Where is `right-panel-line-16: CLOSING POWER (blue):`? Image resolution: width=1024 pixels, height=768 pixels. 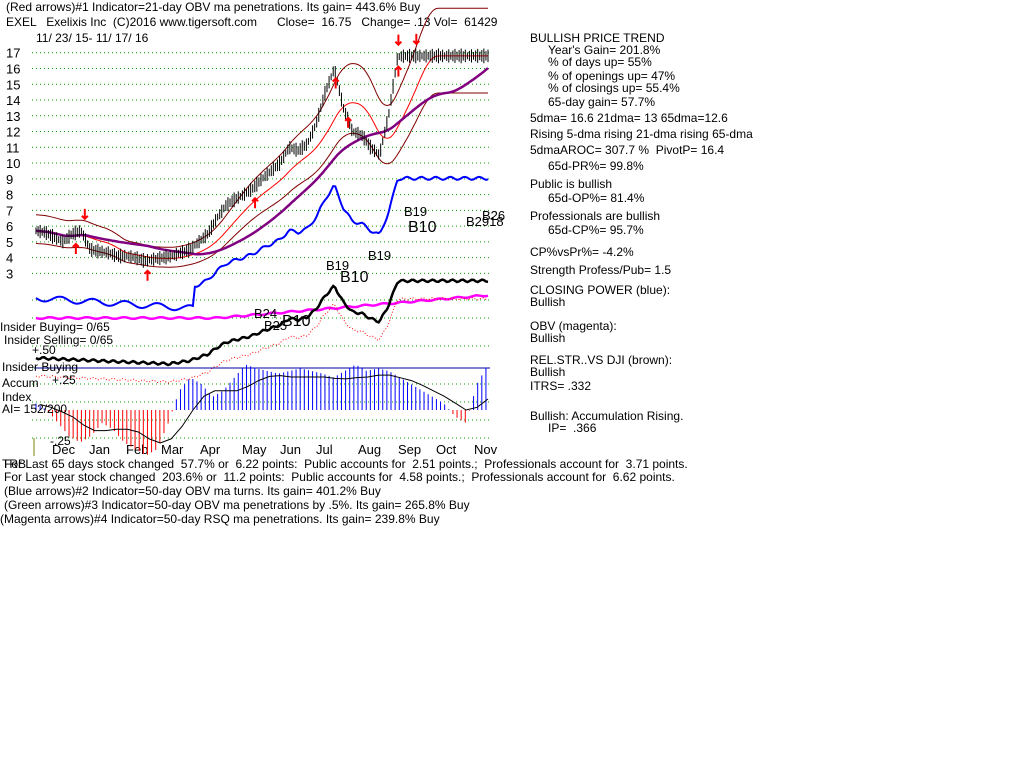
right-panel-line-16: CLOSING POWER (blue): is located at coordinates (600, 290).